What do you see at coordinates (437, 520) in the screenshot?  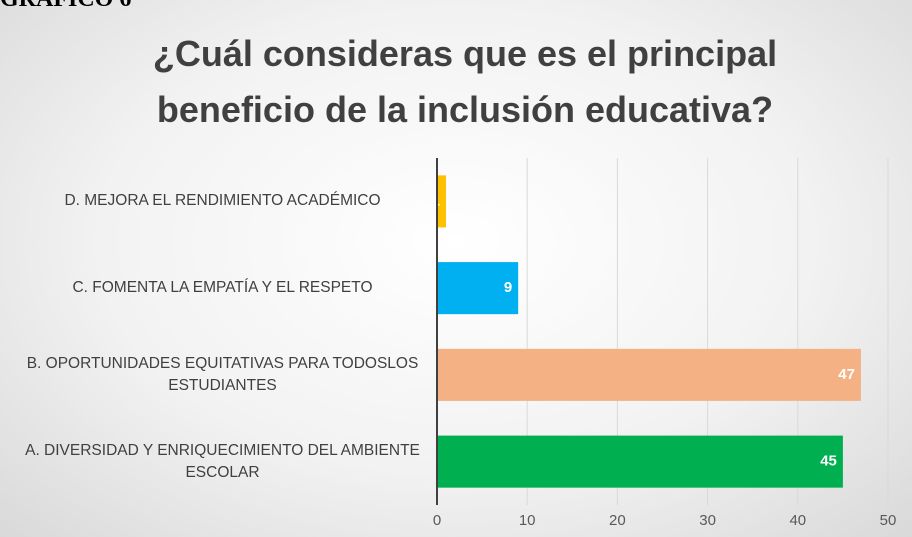 I see `x-tick-label: 0` at bounding box center [437, 520].